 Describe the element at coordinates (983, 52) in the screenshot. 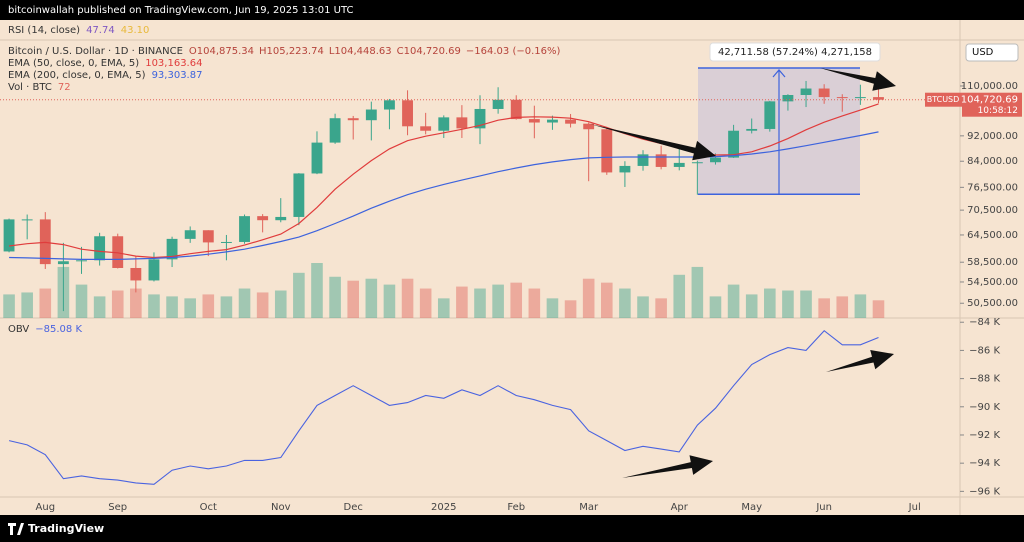

I see `currency-label: USD` at that location.